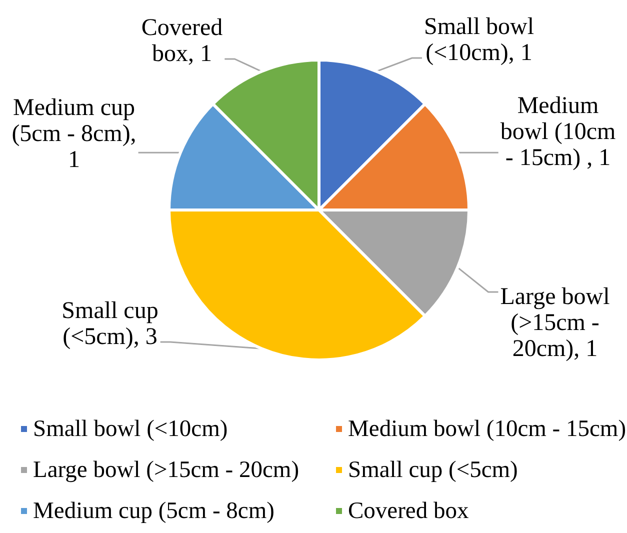  I want to click on legend-label: Large bowl (>15cm - 20cm), so click(166, 470).